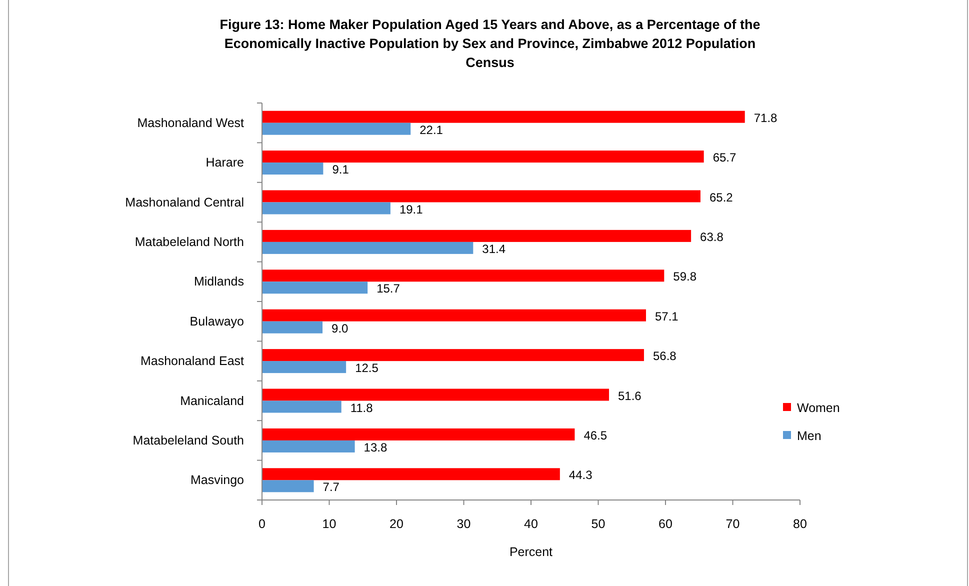  I want to click on x-tick-label: 0, so click(262, 524).